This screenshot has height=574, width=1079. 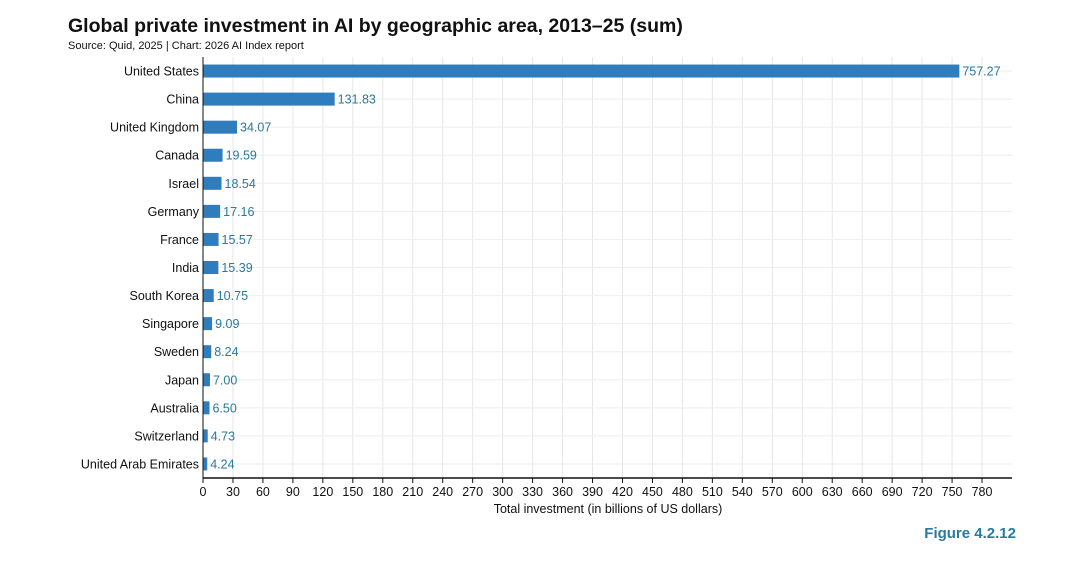 What do you see at coordinates (412, 492) in the screenshot?
I see `x-tick-label: 210` at bounding box center [412, 492].